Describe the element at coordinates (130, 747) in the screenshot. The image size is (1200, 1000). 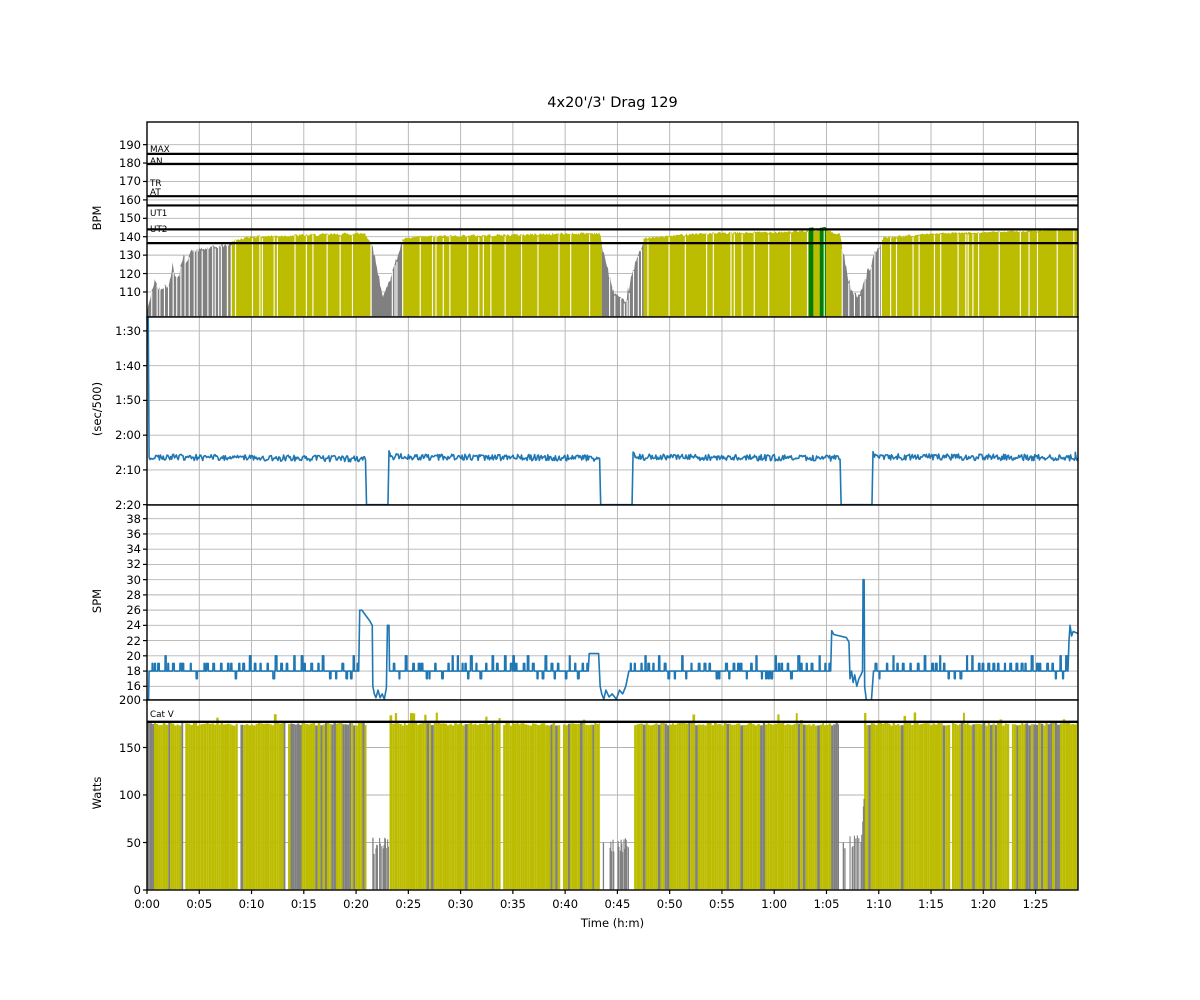
I see `watts-y-tick-label: 150` at that location.